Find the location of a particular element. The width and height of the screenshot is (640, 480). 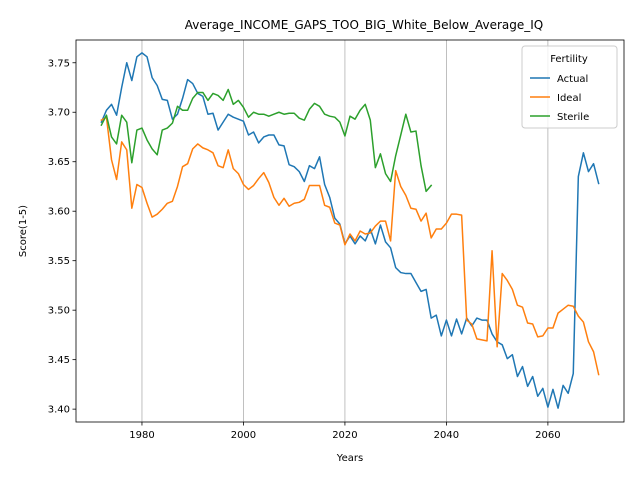

y-tick-label: 3.55 is located at coordinates (59, 261).